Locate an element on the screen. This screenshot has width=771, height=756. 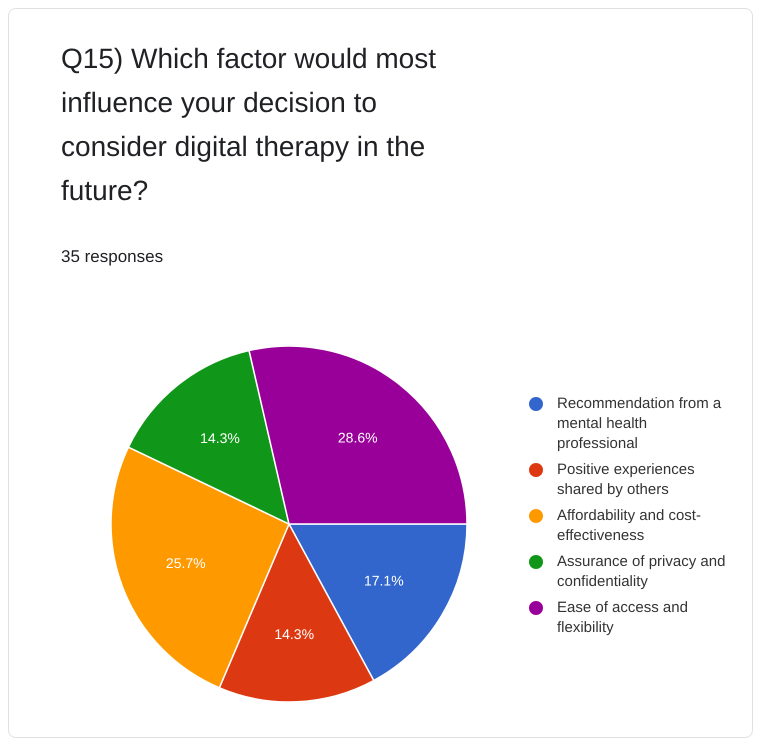
chart-subtitle: 35 responses is located at coordinates (112, 257).